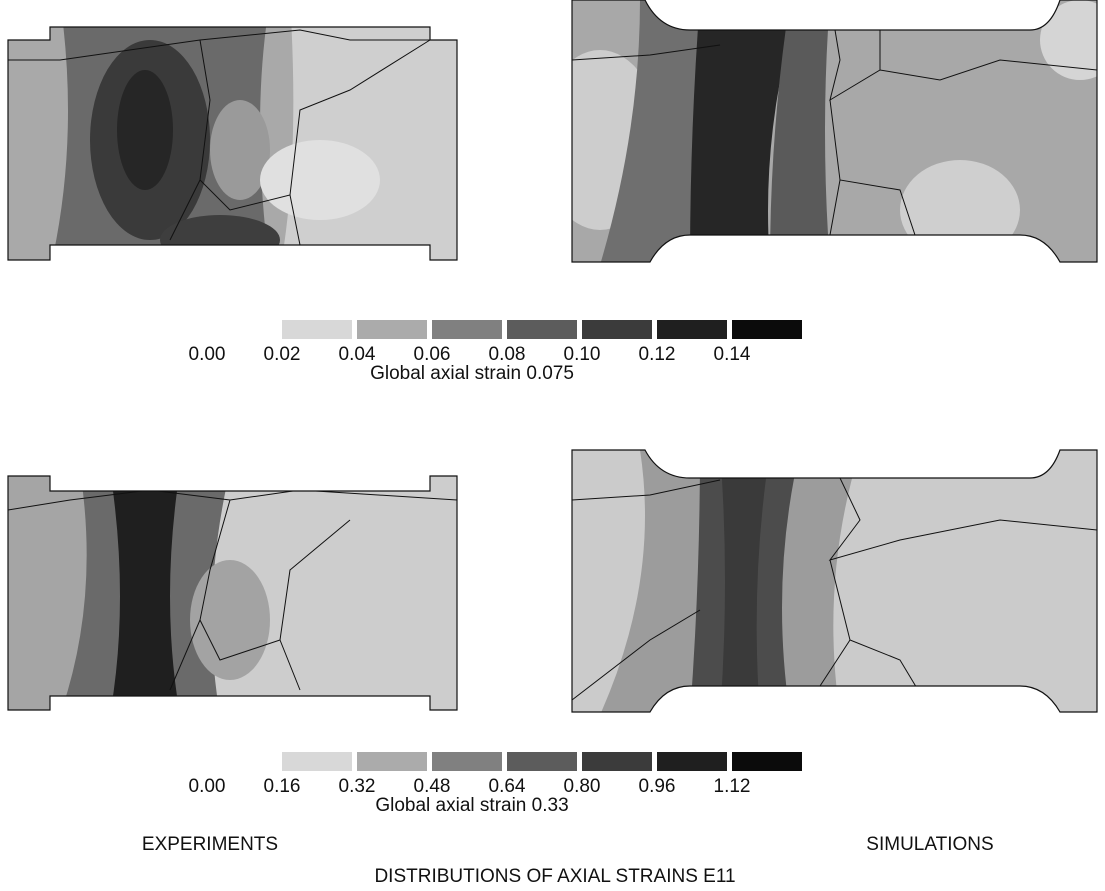  What do you see at coordinates (732, 786) in the screenshot?
I see `legend-tick-label: 1.12` at bounding box center [732, 786].